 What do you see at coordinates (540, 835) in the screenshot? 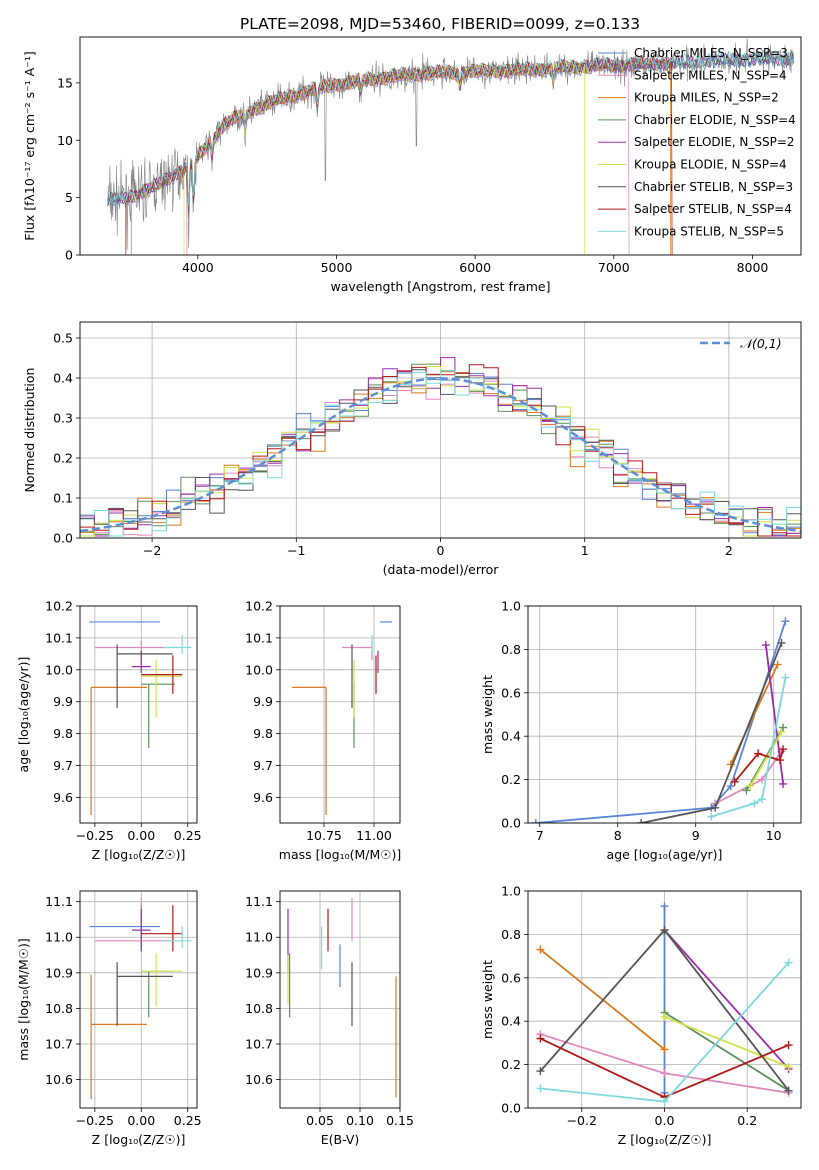
I see `x-tick-label: 7` at bounding box center [540, 835].